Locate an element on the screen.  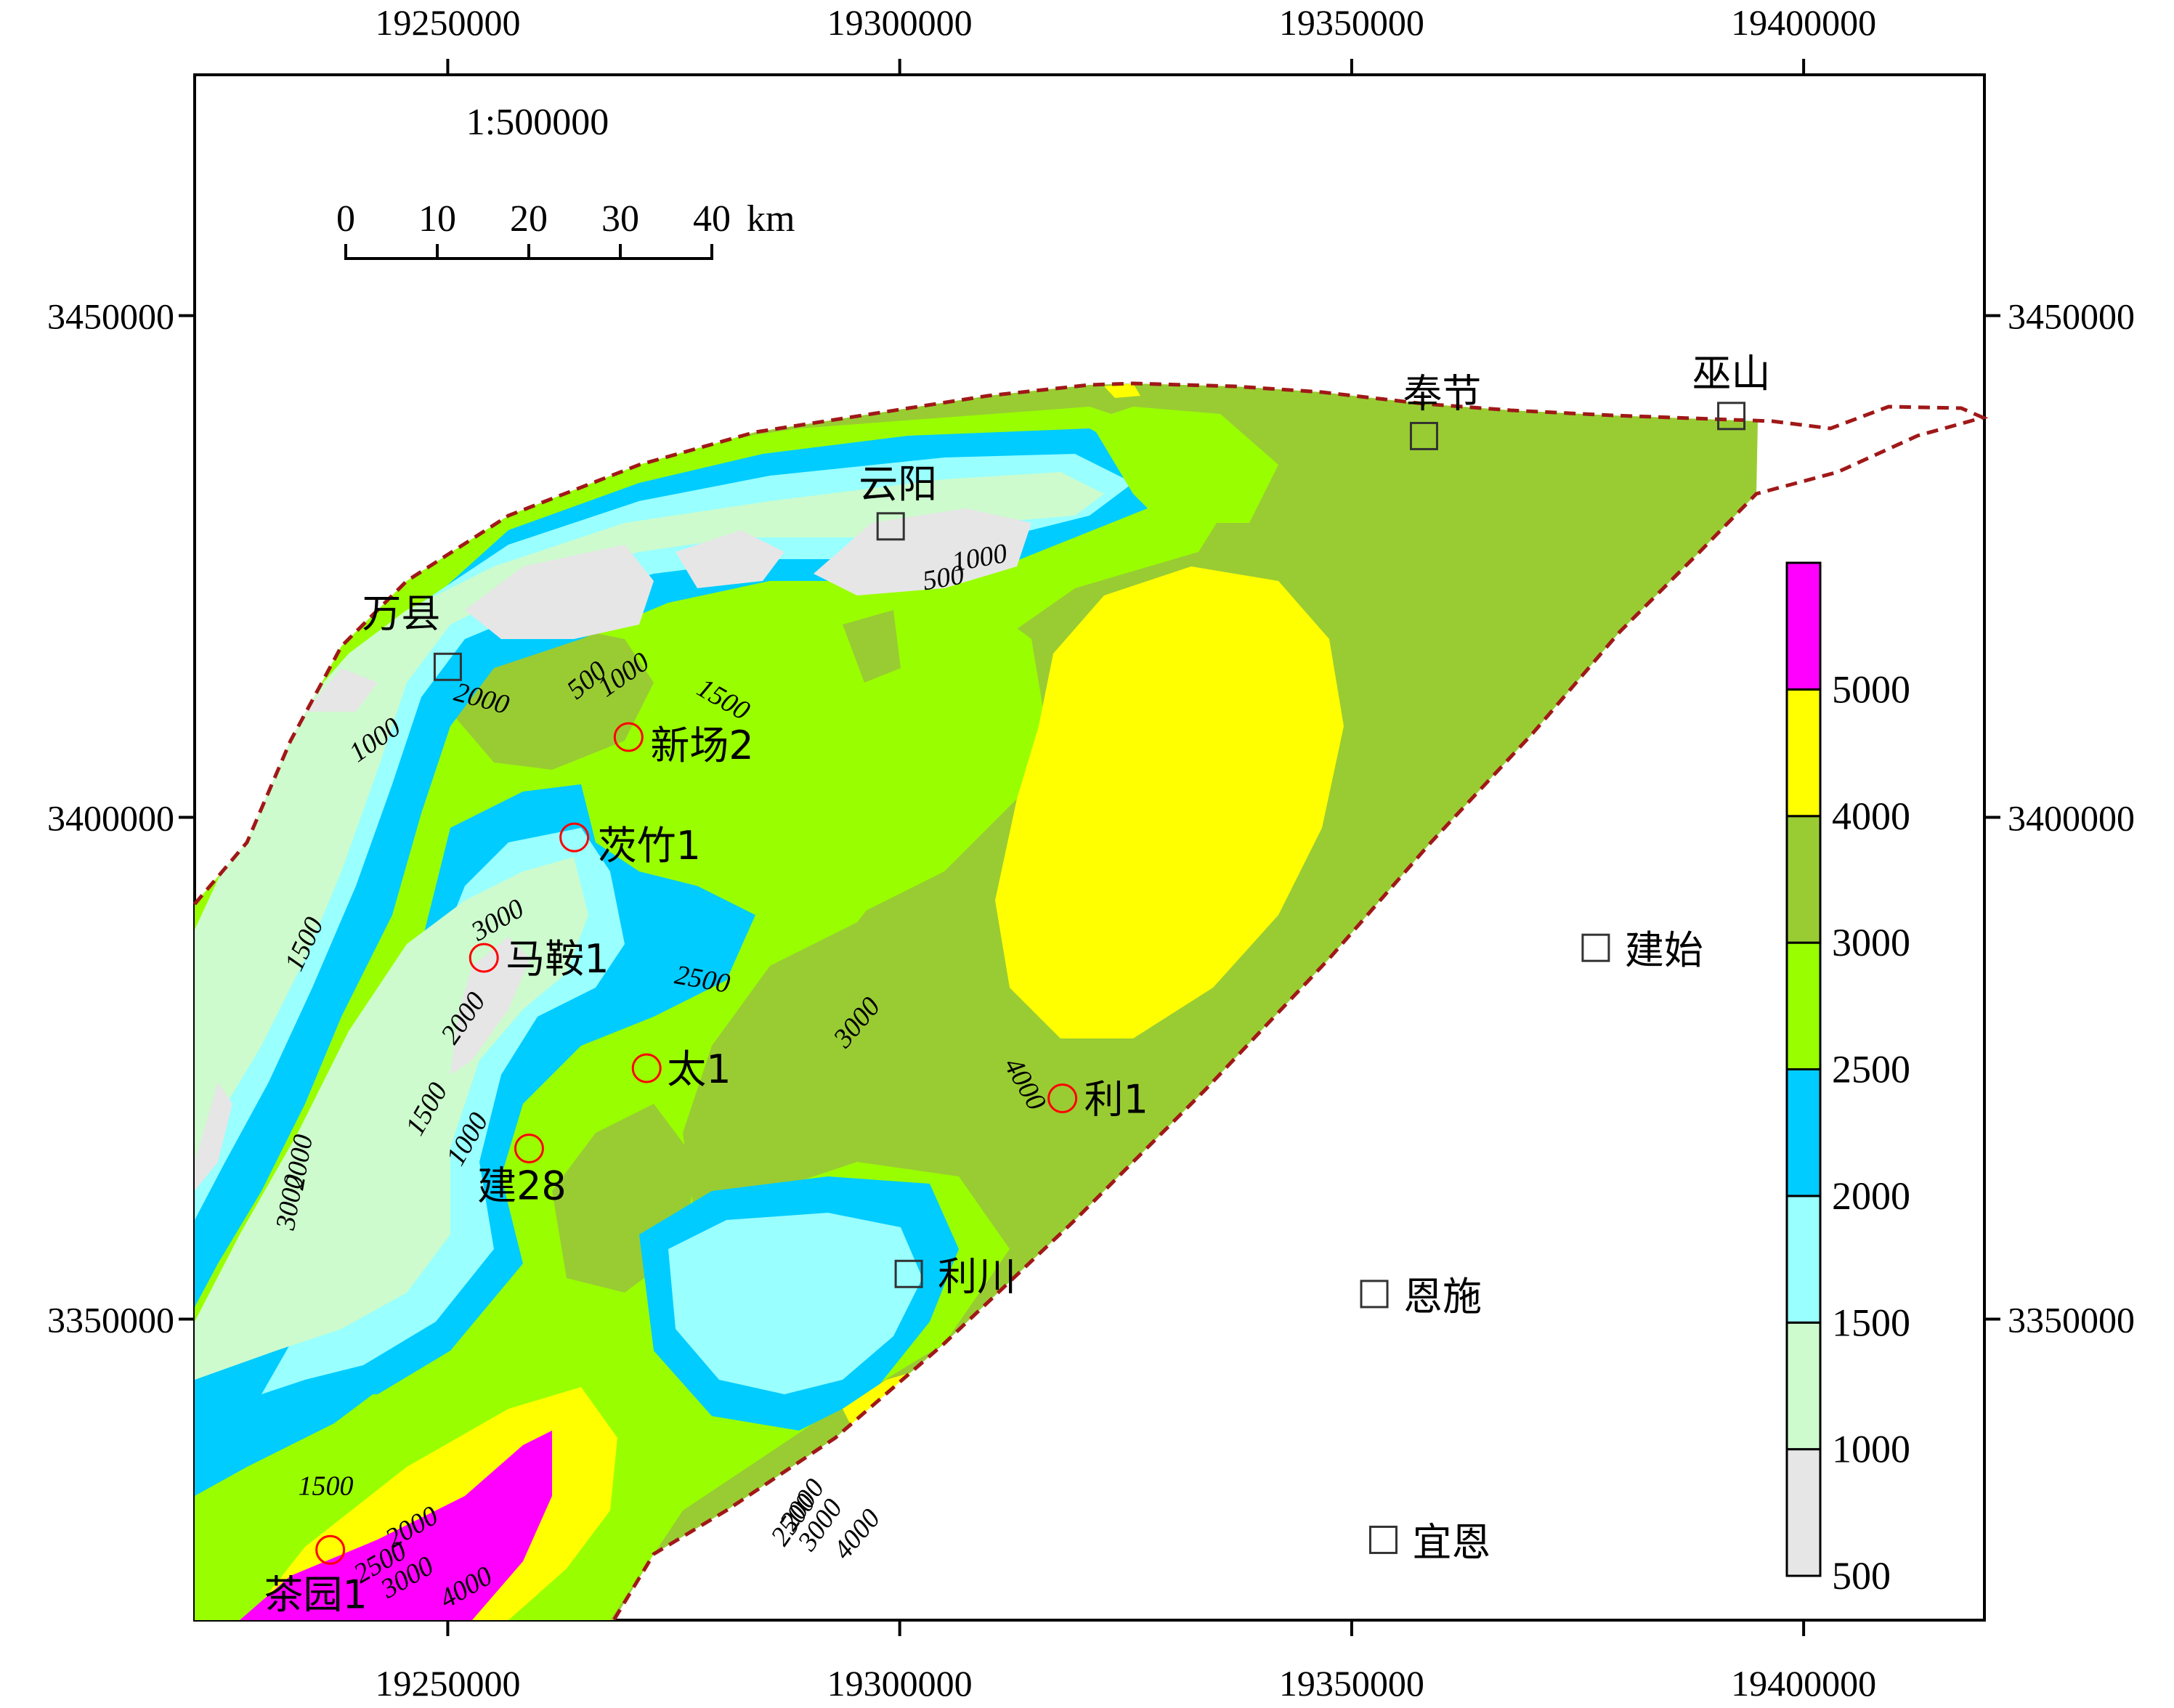
x-tick-label-top: 19400000 is located at coordinates (1803, 22).